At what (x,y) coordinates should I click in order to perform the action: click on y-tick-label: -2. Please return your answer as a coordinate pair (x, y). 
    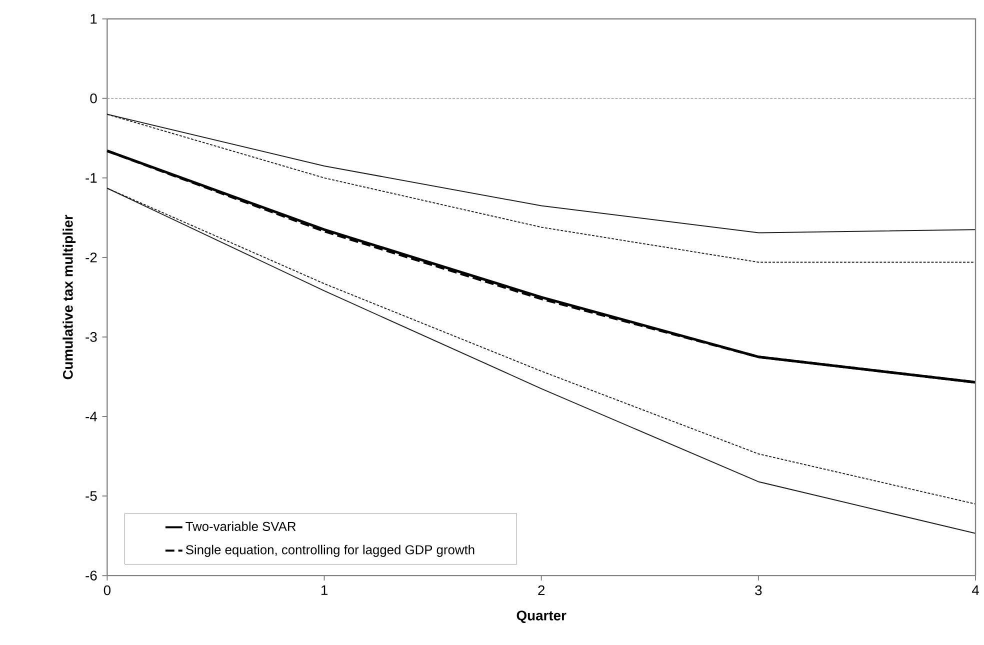
    Looking at the image, I should click on (91, 257).